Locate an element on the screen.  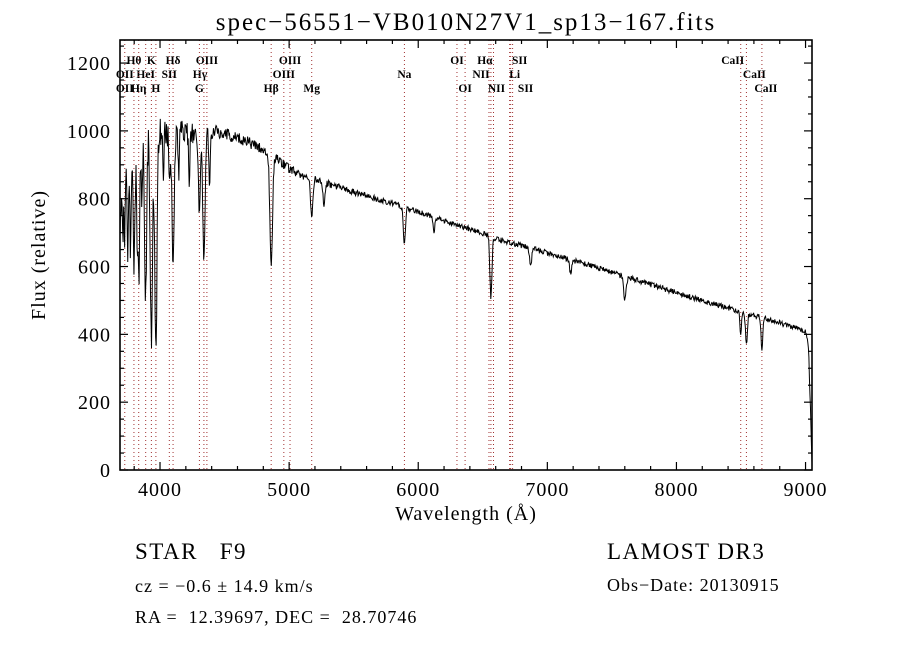
ra-dec: RA = 12.39697, DEC = 28.70746 is located at coordinates (276, 617).